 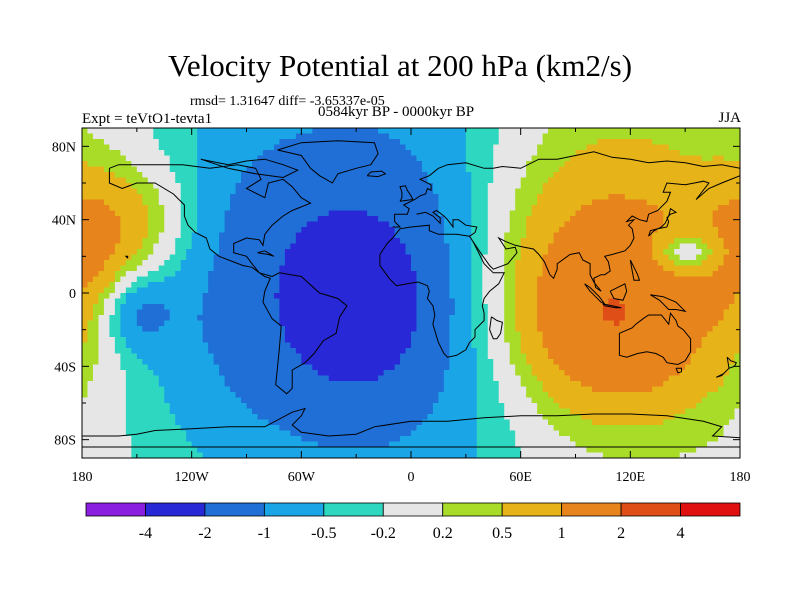 What do you see at coordinates (621, 533) in the screenshot?
I see `colorbar-label: 2` at bounding box center [621, 533].